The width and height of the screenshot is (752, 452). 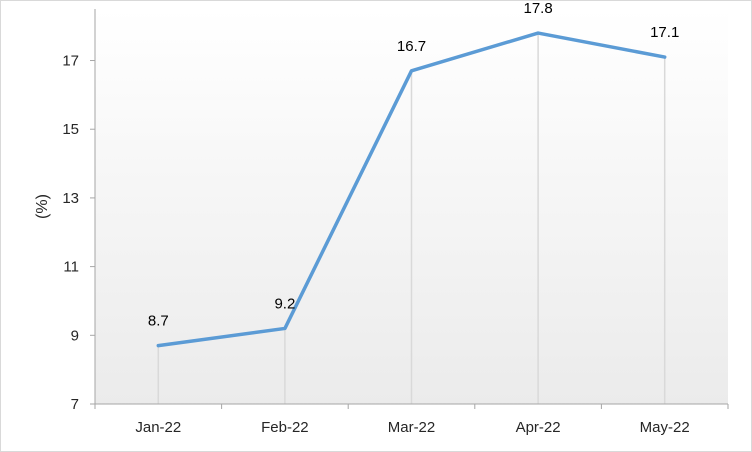 I want to click on y-axis-title: (%), so click(x=42, y=206).